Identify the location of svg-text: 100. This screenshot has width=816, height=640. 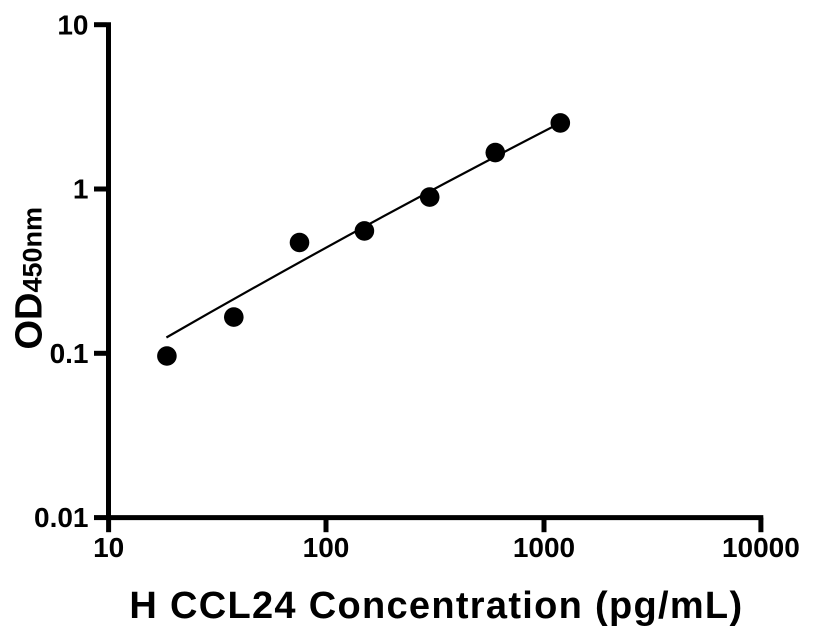
(326, 547).